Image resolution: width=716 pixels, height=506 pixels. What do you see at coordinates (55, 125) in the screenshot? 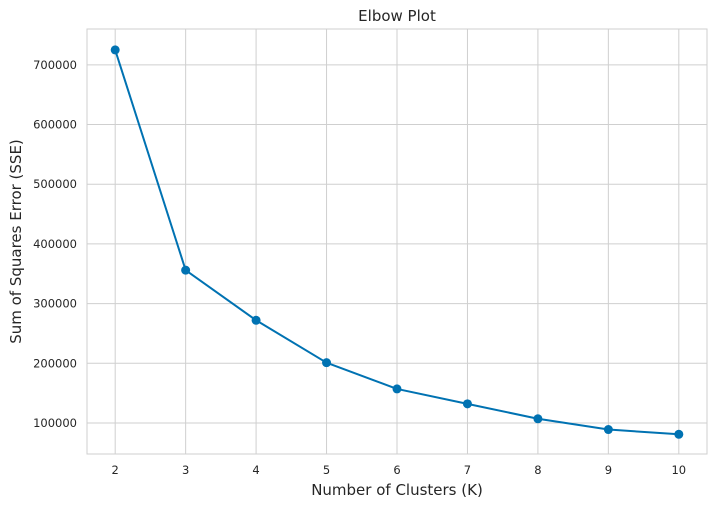
I see `y-tick-label: 600000` at bounding box center [55, 125].